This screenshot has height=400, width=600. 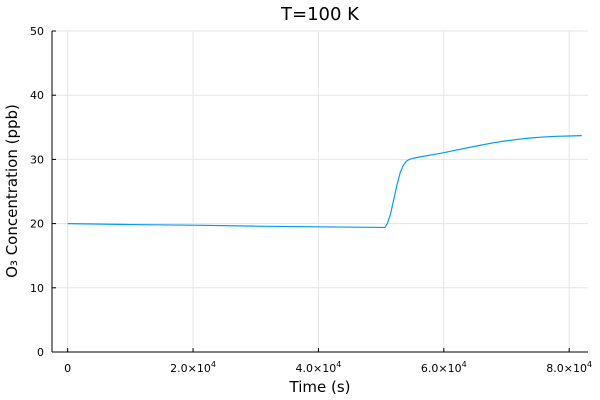 What do you see at coordinates (37, 31) in the screenshot?
I see `y-tick-label: 50` at bounding box center [37, 31].